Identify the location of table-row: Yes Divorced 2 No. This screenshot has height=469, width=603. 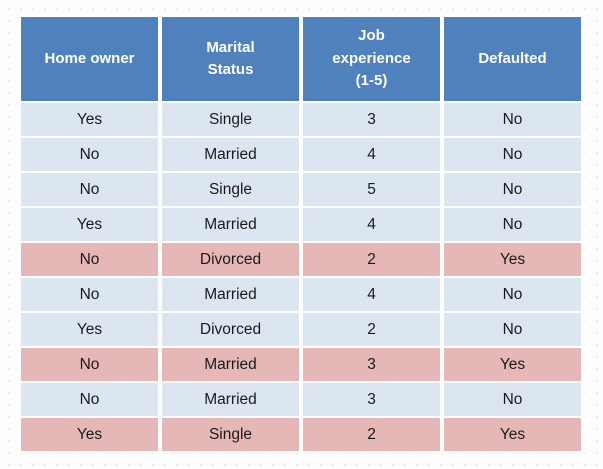
(301, 329).